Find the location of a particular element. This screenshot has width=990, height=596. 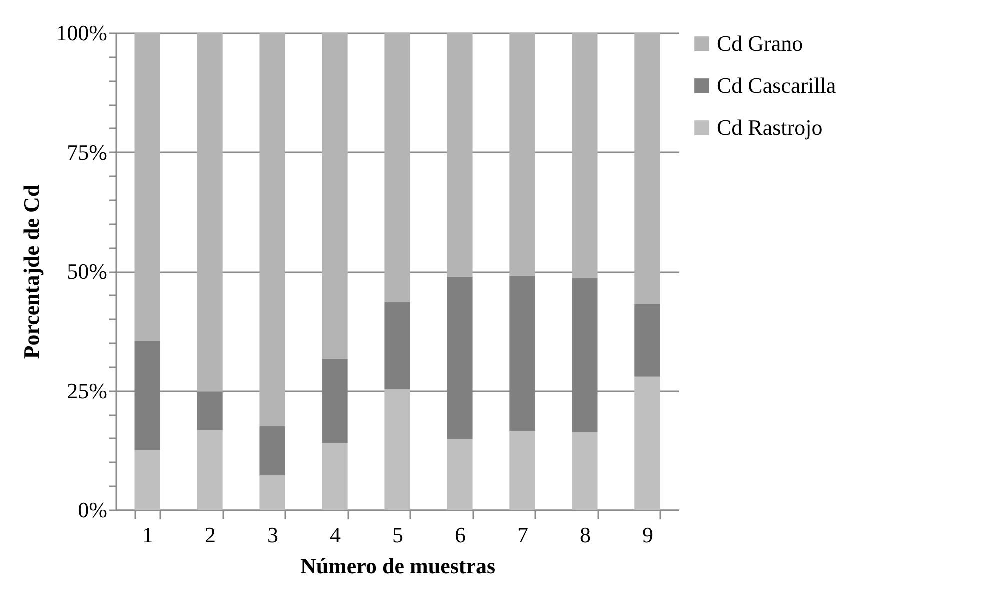

x-tick-label: 2 is located at coordinates (210, 535).